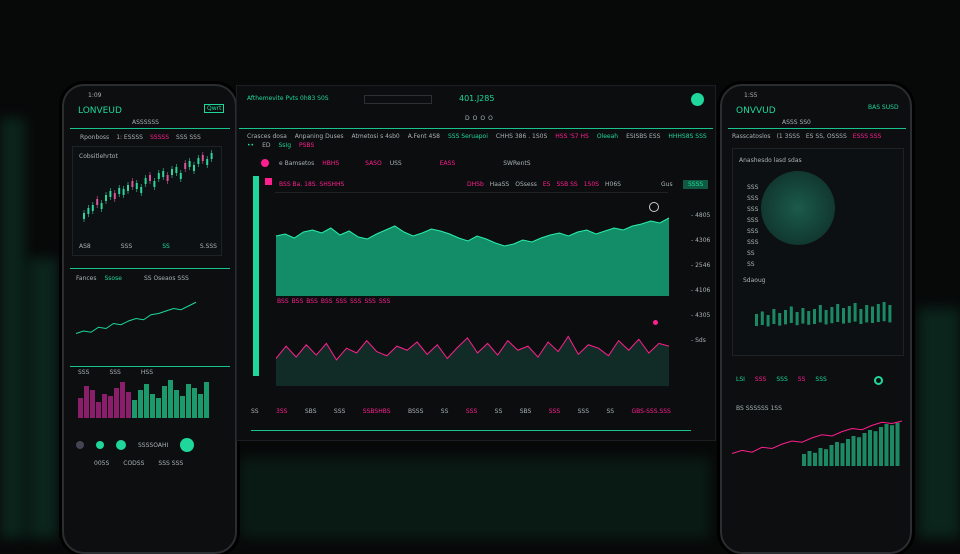  What do you see at coordinates (188, 137) in the screenshot?
I see `stat: SSS SSS` at bounding box center [188, 137].